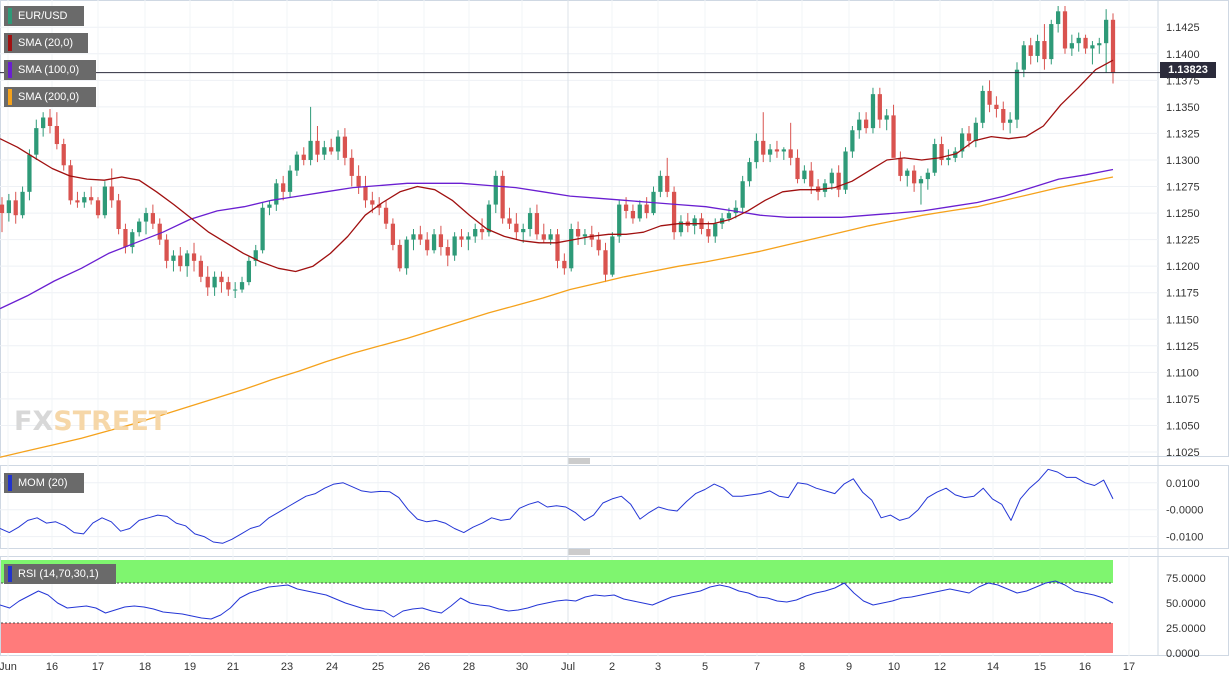 The height and width of the screenshot is (680, 1229). I want to click on x-tick-label: 26, so click(424, 667).